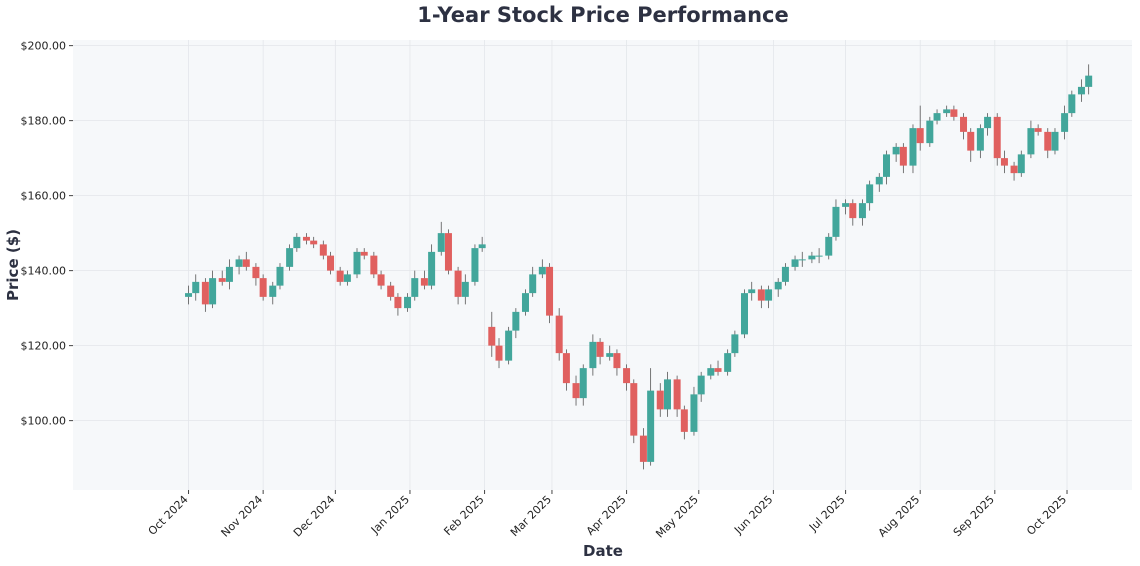 This screenshot has width=1140, height=566. I want to click on y-tick-label: $140.00, so click(44, 271).